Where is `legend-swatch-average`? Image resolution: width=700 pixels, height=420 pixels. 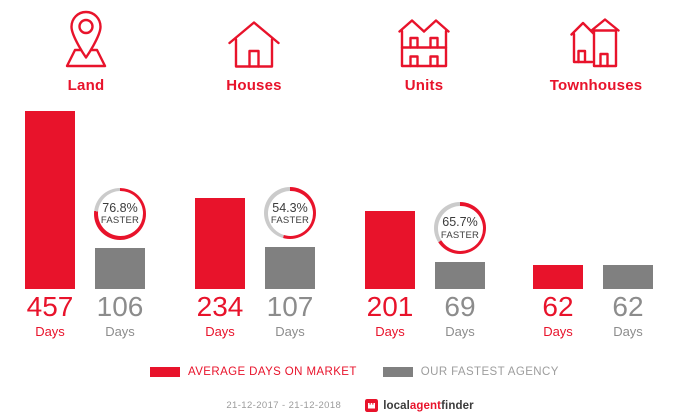 legend-swatch-average is located at coordinates (165, 372).